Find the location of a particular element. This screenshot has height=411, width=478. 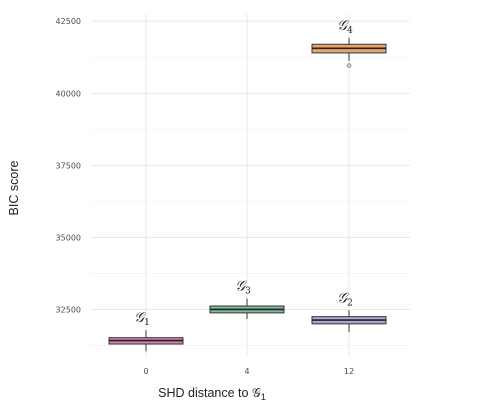

x-tick-label: 0 is located at coordinates (145, 371).